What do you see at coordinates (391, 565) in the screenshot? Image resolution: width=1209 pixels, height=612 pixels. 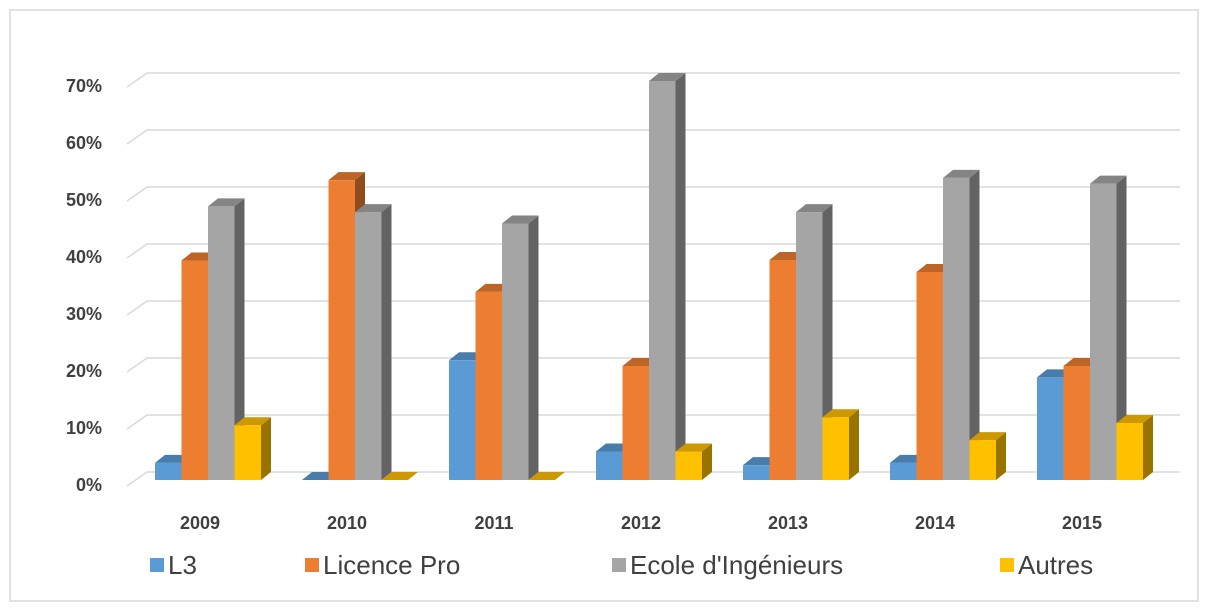 I see `legend-label: Licence Pro` at bounding box center [391, 565].